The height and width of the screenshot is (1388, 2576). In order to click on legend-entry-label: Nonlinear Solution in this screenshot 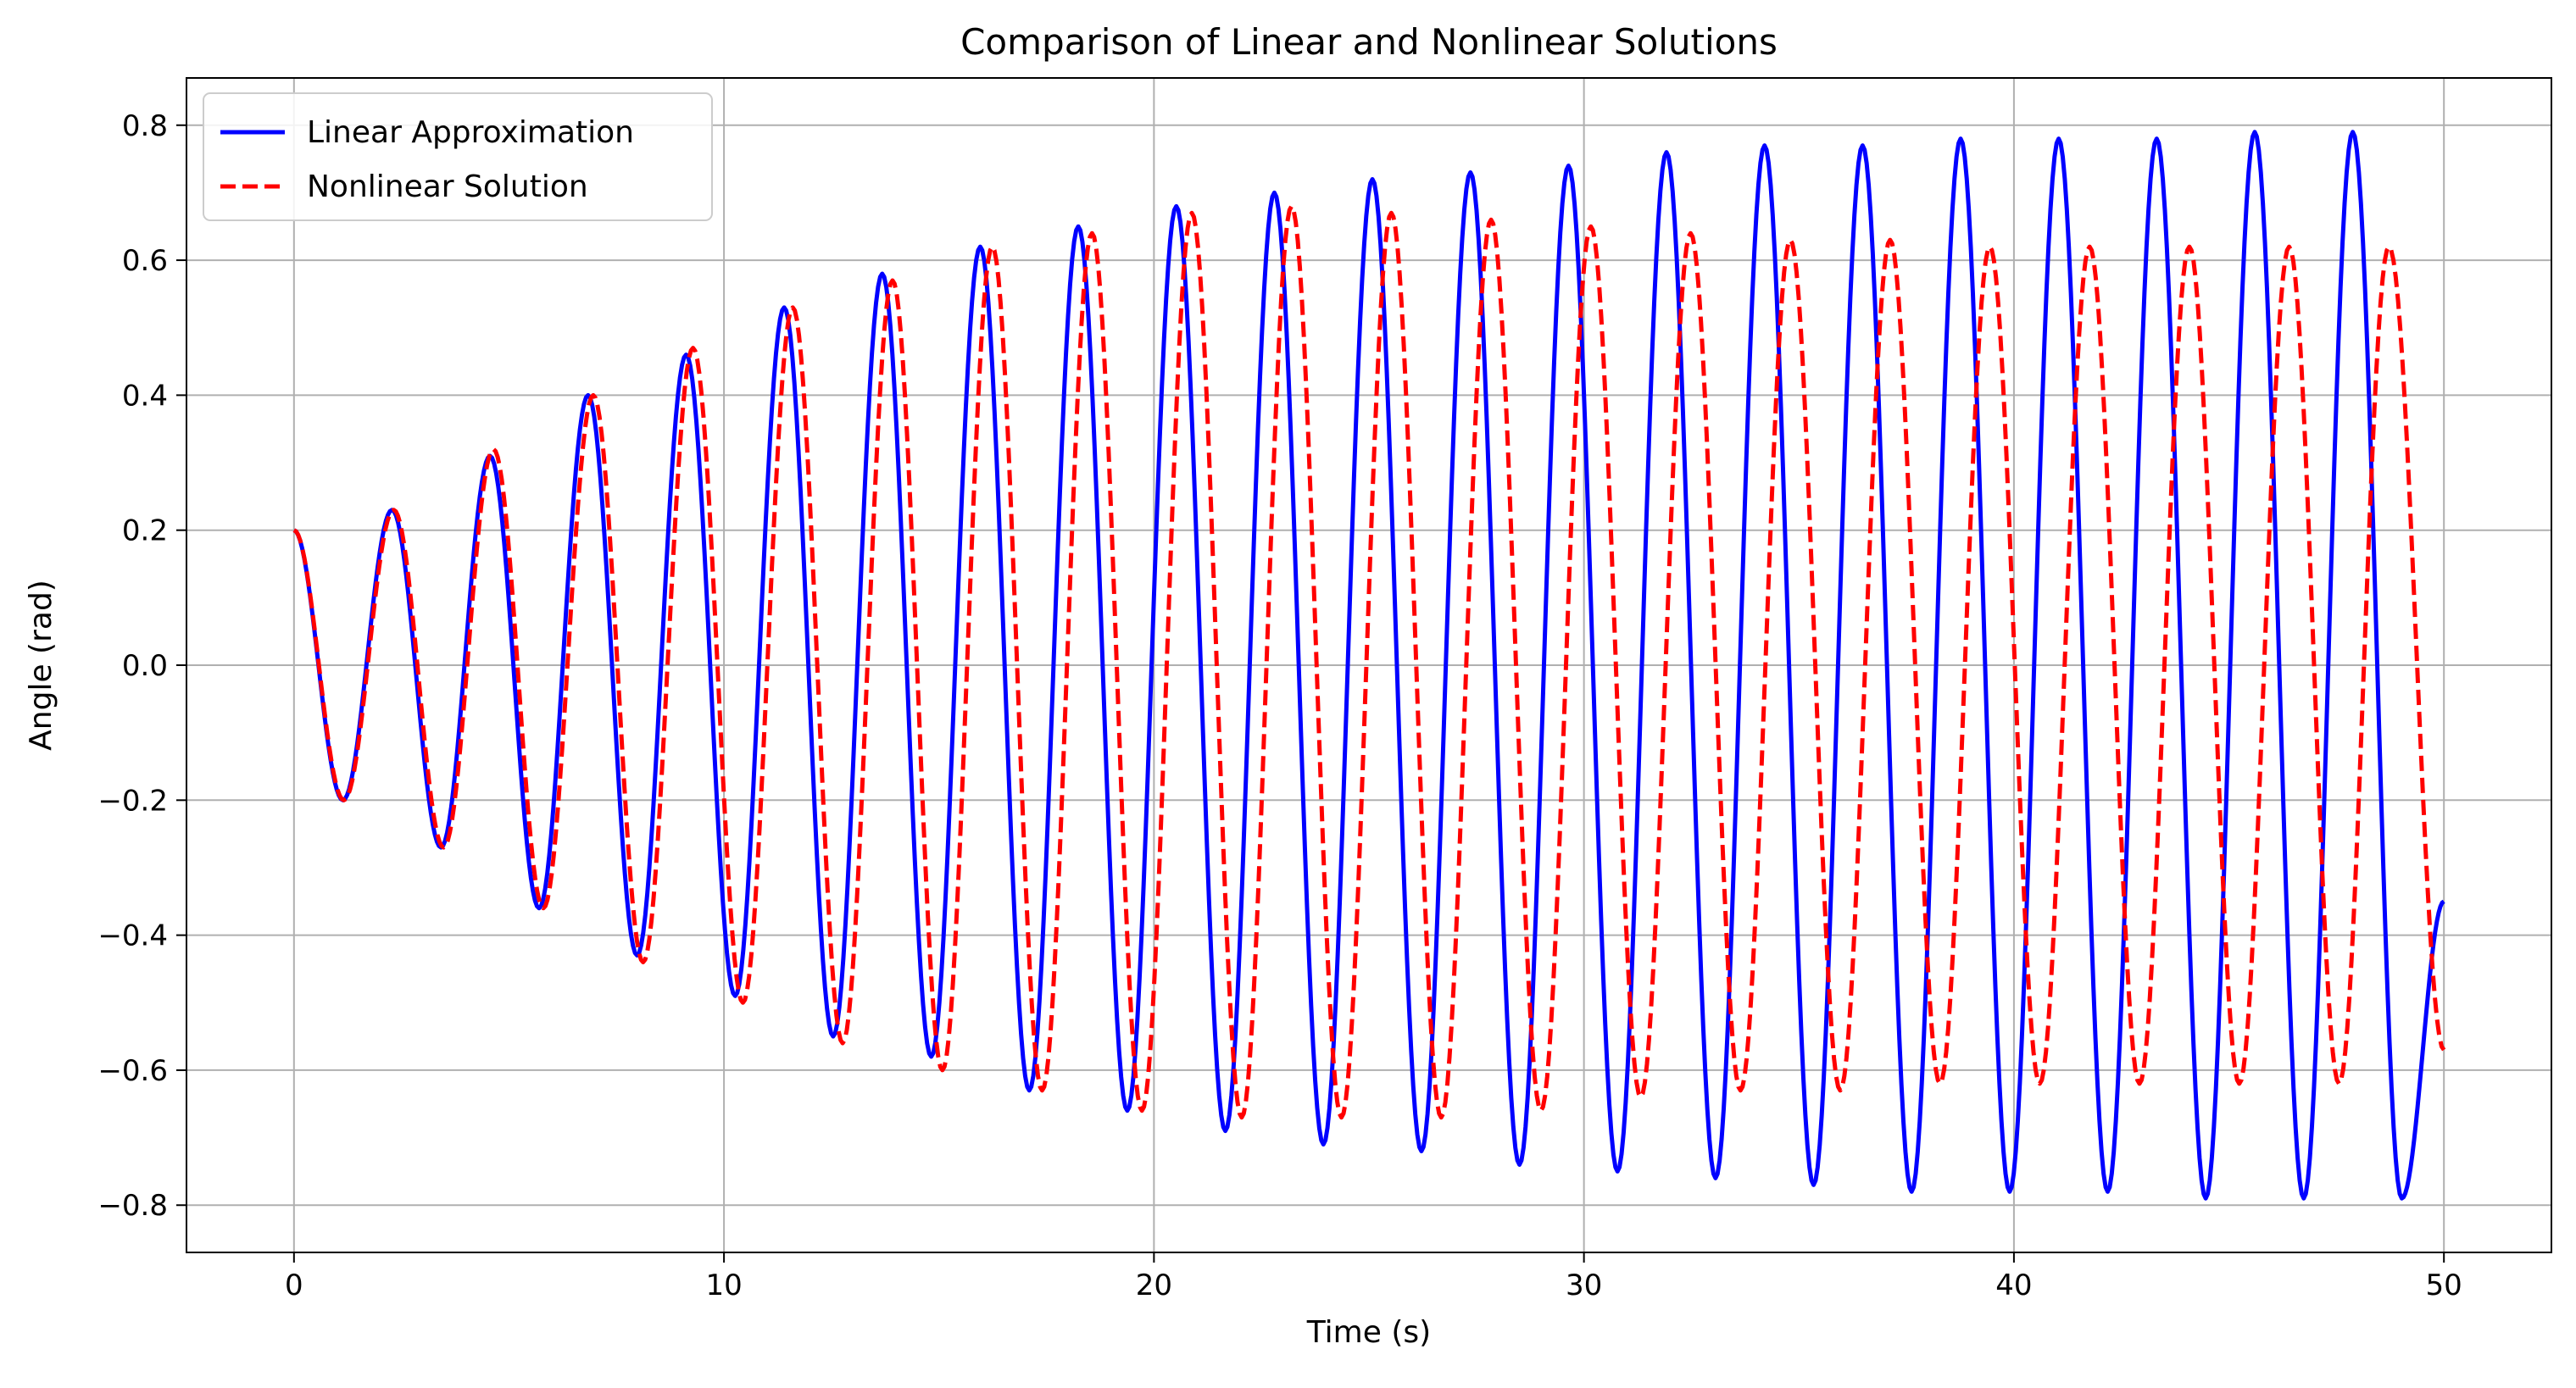, I will do `click(447, 186)`.